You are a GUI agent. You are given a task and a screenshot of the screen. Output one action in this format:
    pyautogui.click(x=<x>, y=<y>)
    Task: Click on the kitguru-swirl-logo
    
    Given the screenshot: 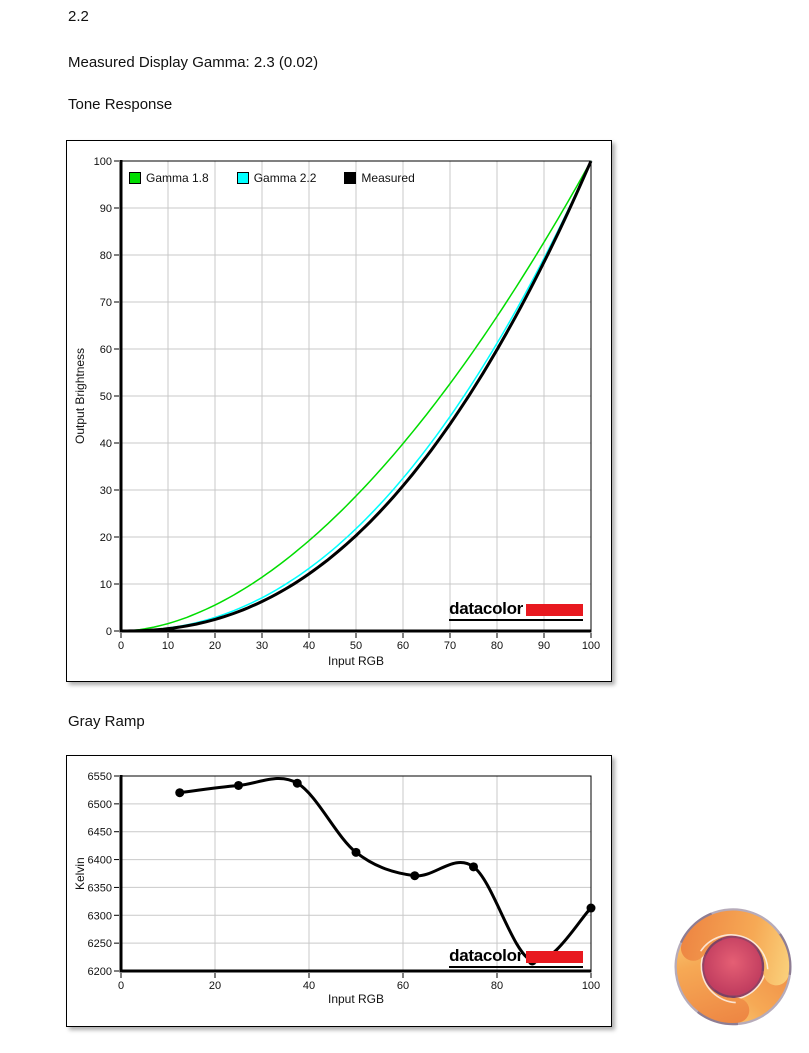 What is the action you would take?
    pyautogui.click(x=733, y=967)
    